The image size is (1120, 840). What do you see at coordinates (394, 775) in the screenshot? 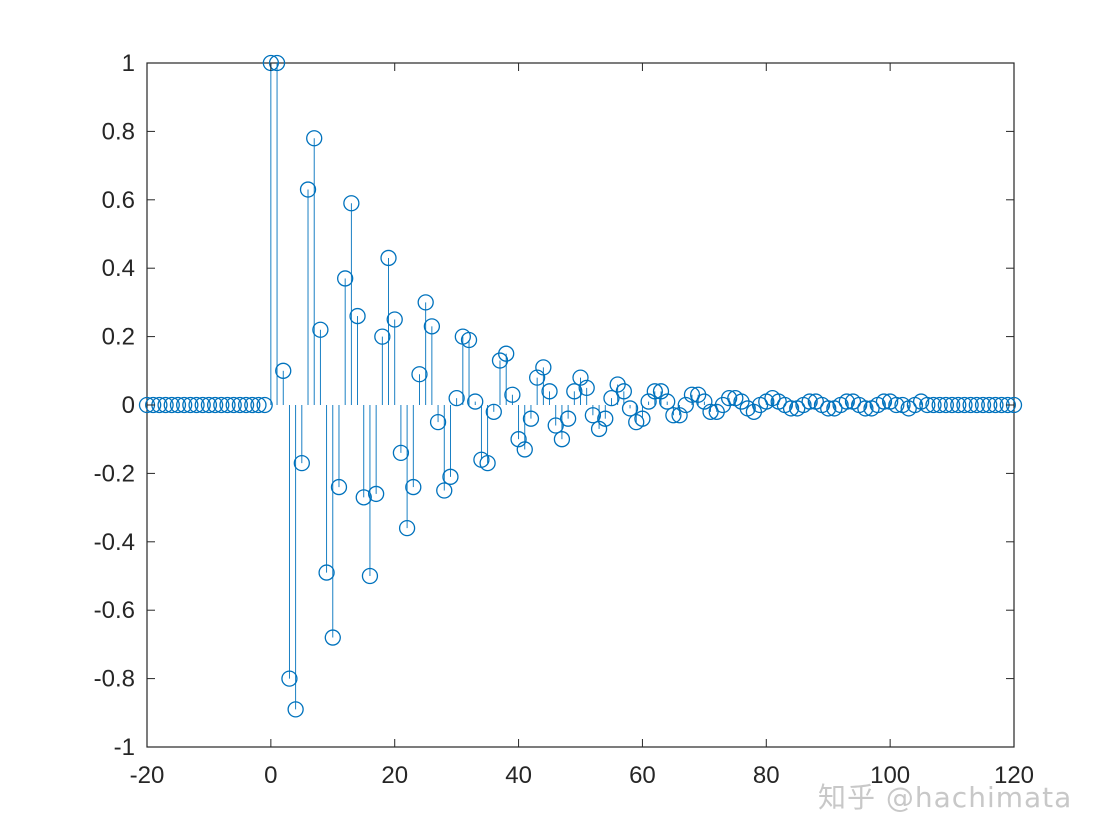
I see `x-tick-label: 20` at bounding box center [394, 775].